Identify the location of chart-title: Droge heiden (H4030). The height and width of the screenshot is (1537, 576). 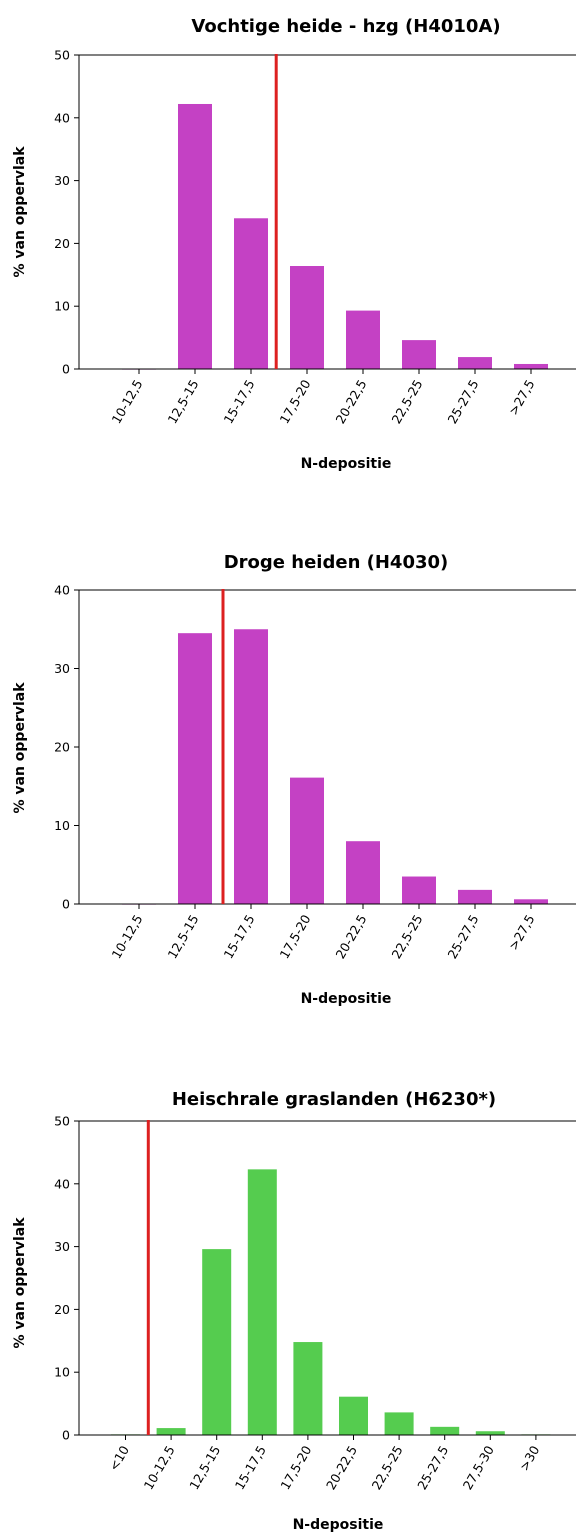
(336, 562).